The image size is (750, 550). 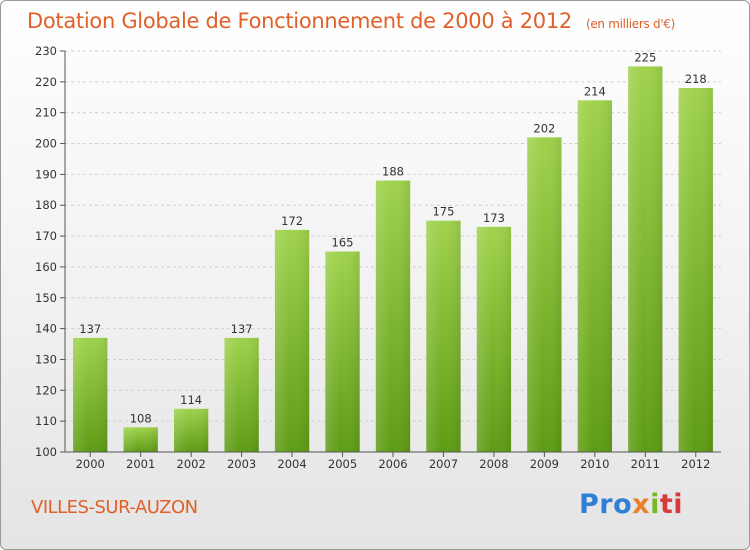 I want to click on y-tick-label: 160, so click(x=46, y=267).